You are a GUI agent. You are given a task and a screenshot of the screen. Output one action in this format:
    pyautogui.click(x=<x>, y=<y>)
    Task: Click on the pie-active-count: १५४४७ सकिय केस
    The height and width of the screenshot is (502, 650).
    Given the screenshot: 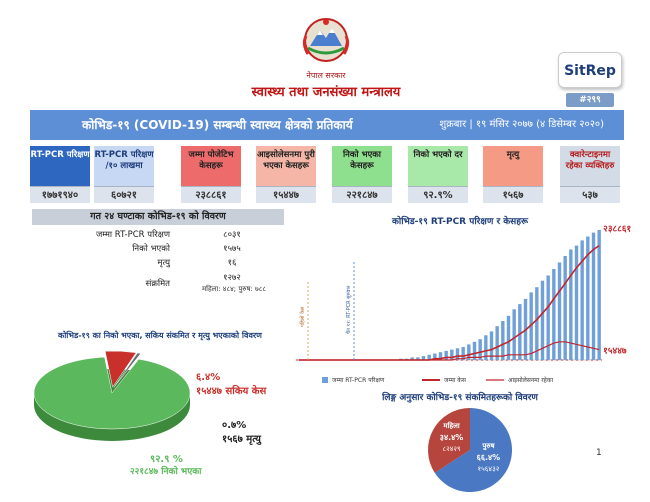 What is the action you would take?
    pyautogui.click(x=231, y=391)
    